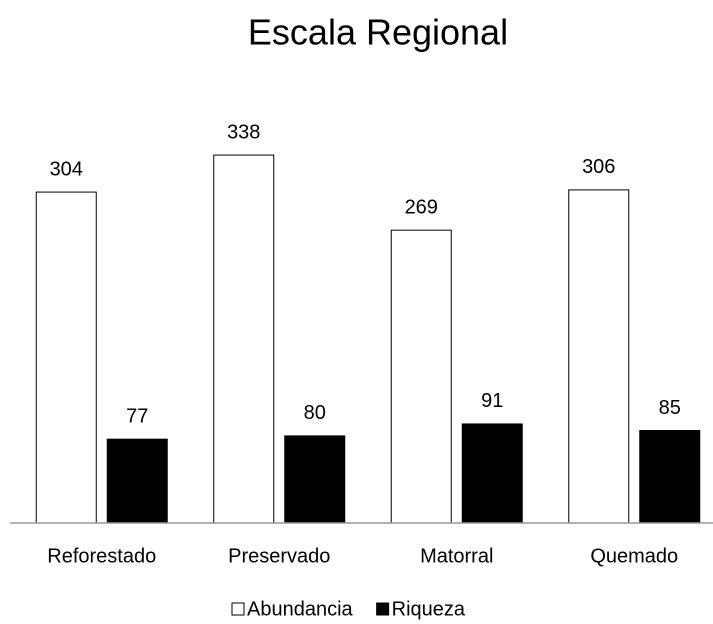  I want to click on legend-label: Riqueza, so click(429, 609).